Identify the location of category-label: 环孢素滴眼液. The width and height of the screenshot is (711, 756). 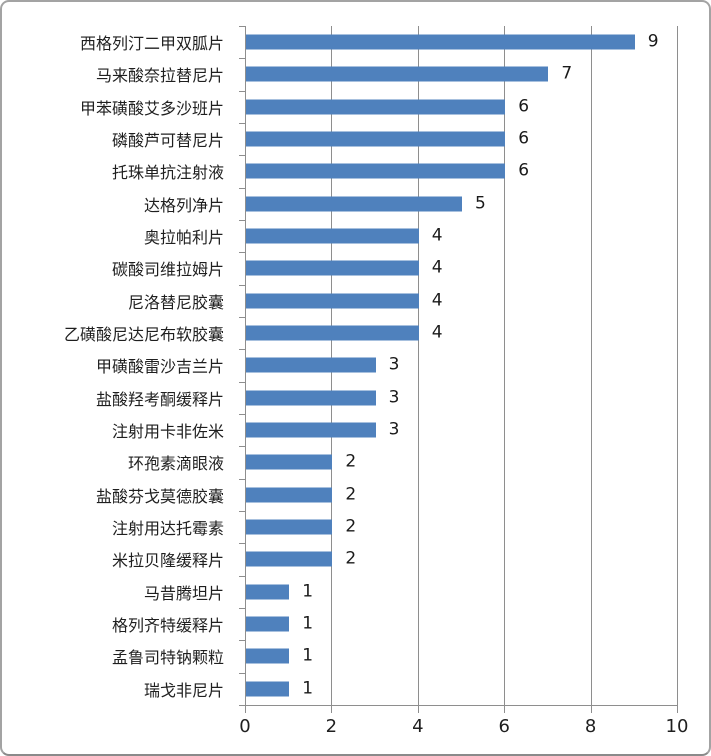
(175, 464).